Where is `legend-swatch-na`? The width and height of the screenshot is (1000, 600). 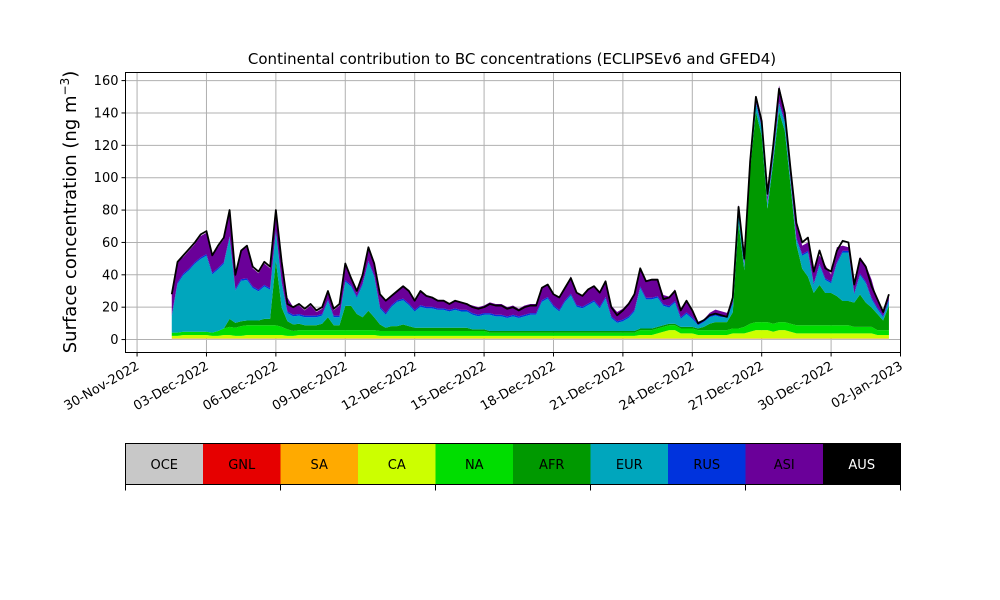
legend-swatch-na is located at coordinates (474, 464).